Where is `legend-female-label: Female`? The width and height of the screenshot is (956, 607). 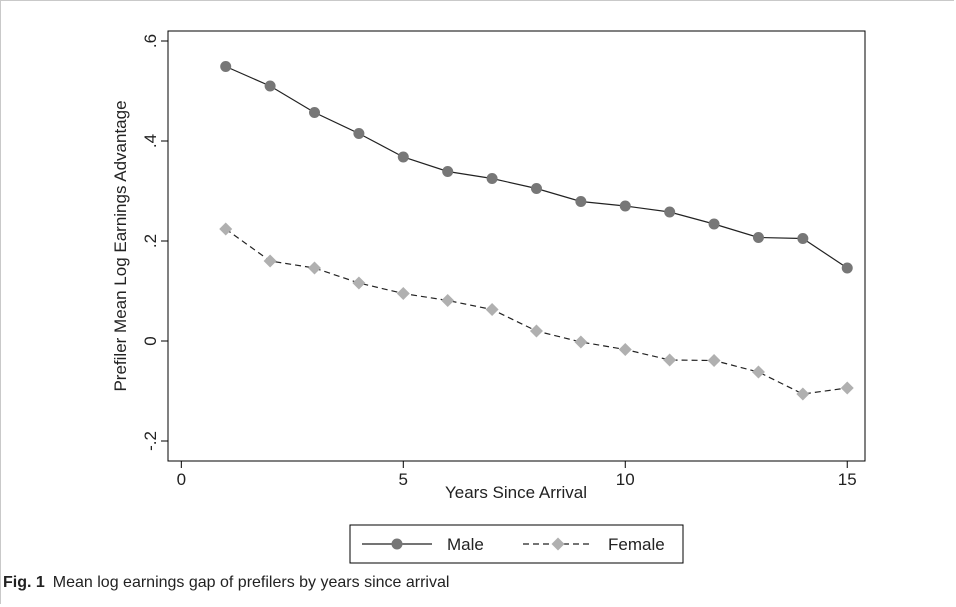
legend-female-label: Female is located at coordinates (636, 544).